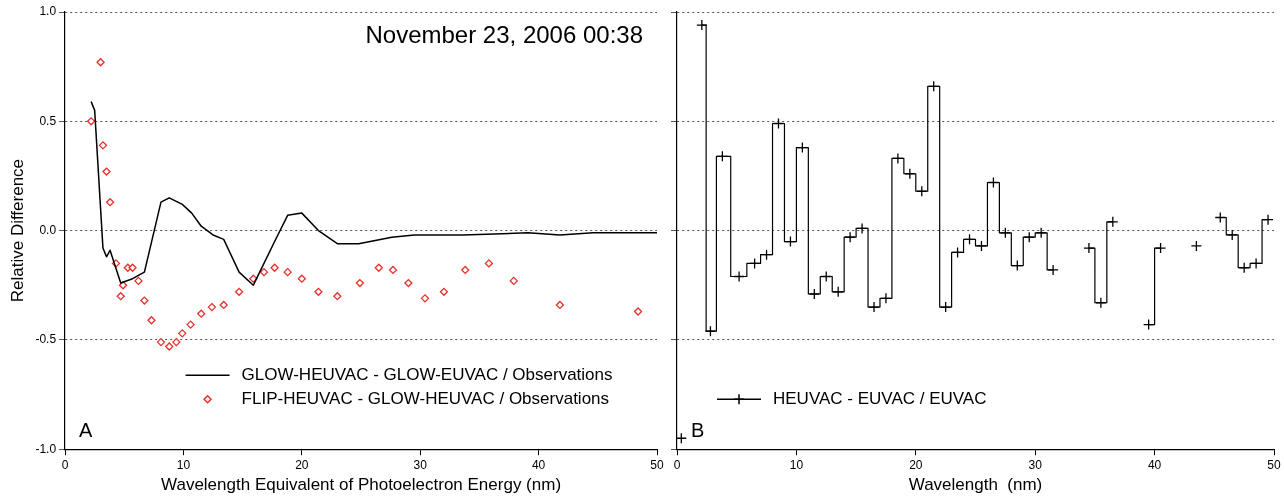 This screenshot has height=500, width=1284. I want to click on legend-label: GLOW-HEUVAC - GLOW-EUVAC / Observations, so click(427, 374).